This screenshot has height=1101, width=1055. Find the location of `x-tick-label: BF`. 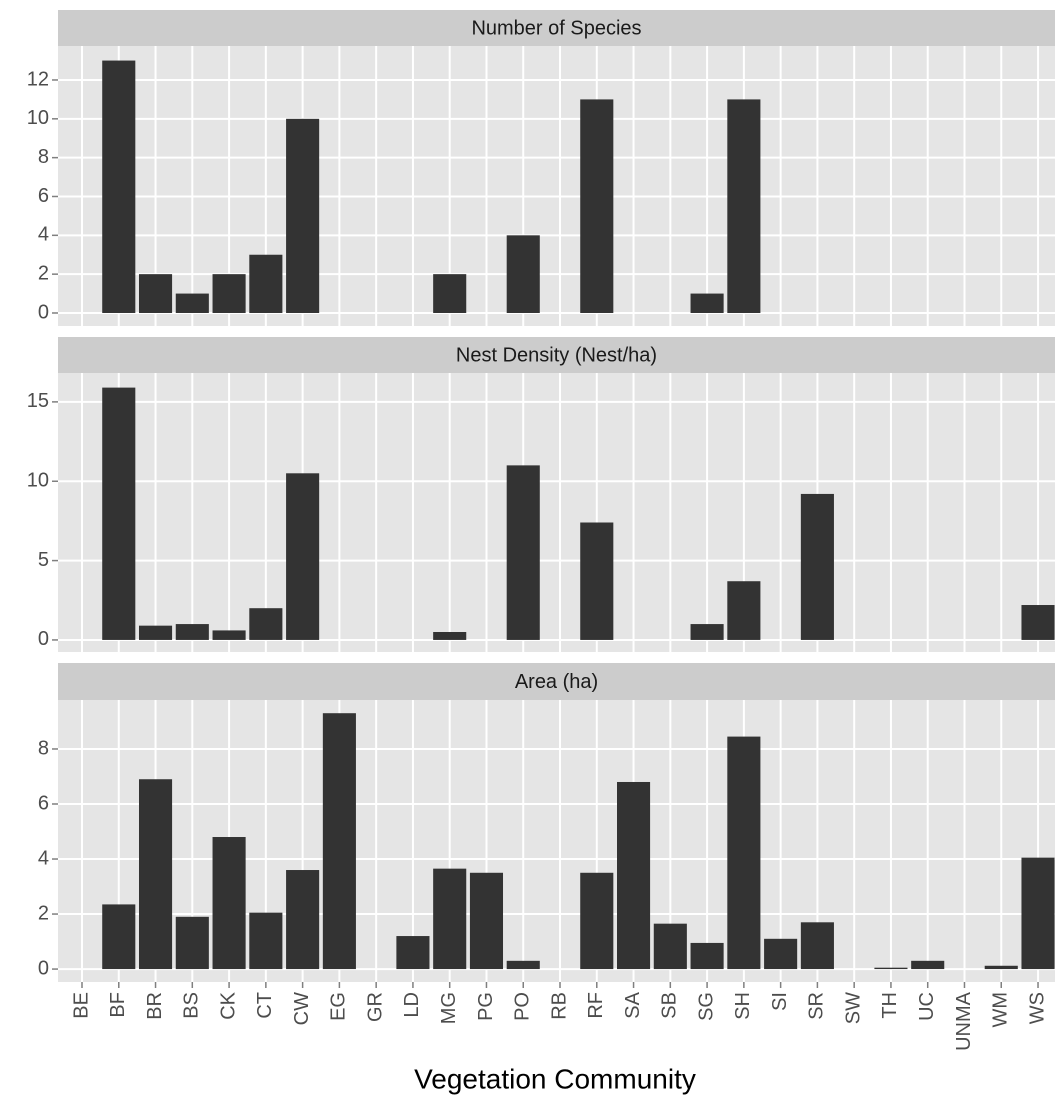

x-tick-label: BF is located at coordinates (118, 1005).